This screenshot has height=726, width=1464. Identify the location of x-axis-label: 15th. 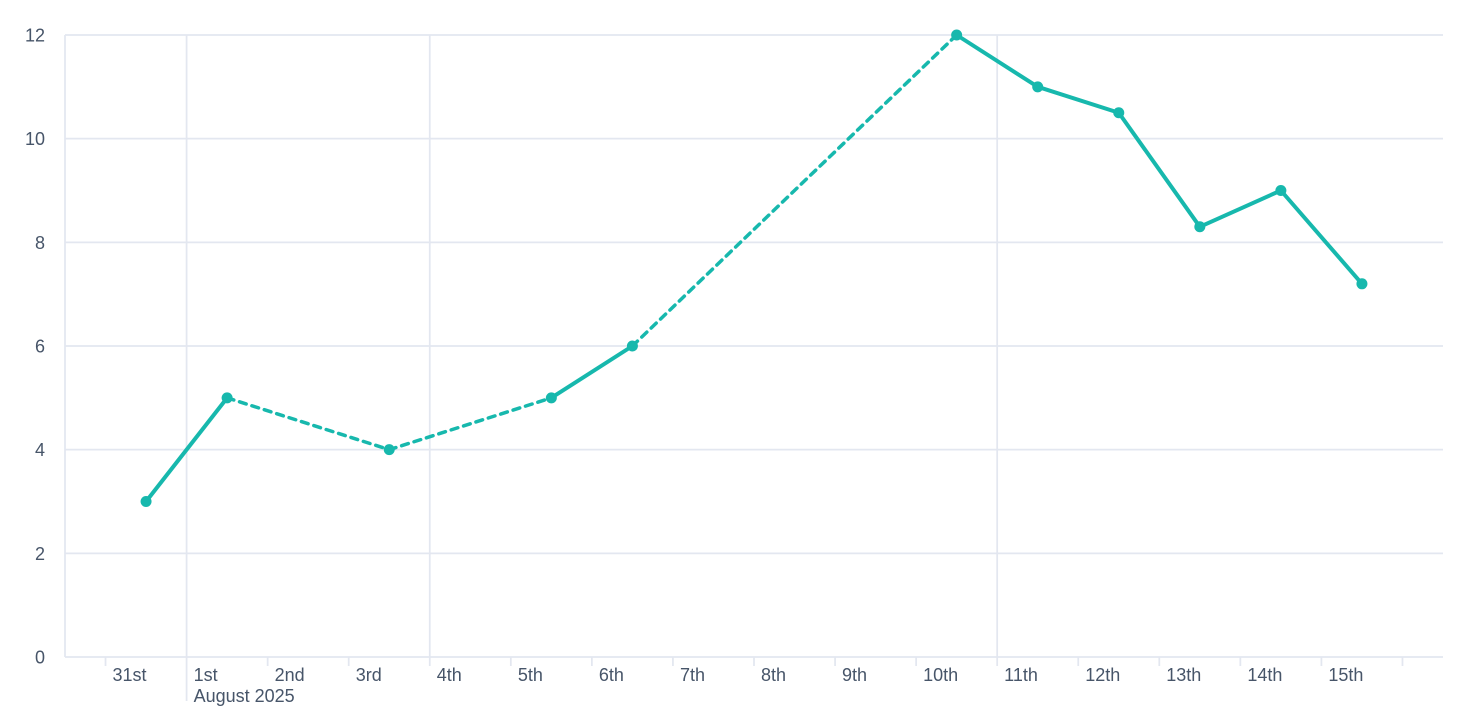
(1345, 675).